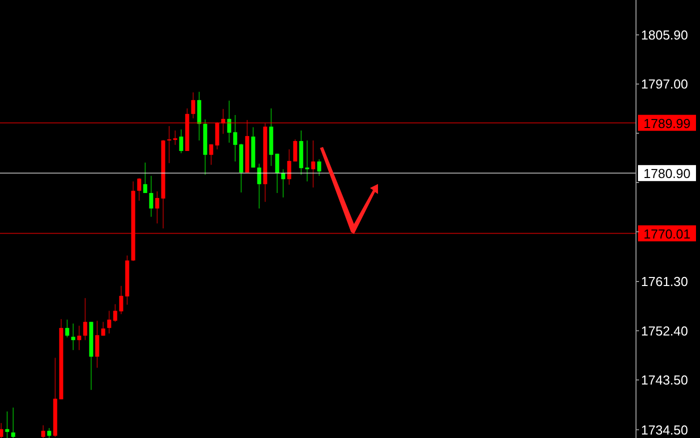 The height and width of the screenshot is (438, 700). Describe the element at coordinates (664, 34) in the screenshot. I see `y-tick-label: 1805.90` at that location.